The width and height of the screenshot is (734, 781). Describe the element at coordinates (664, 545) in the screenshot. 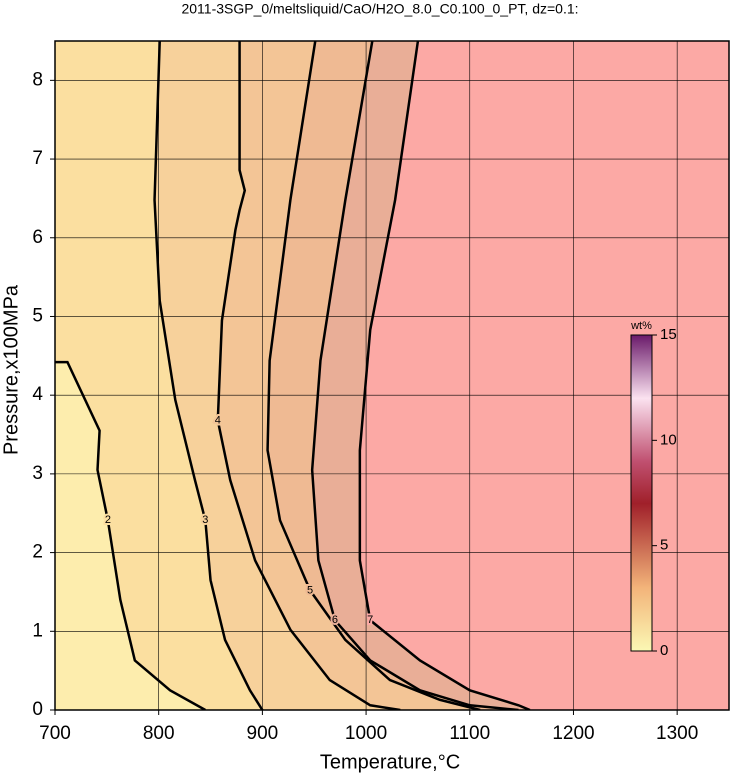

I see `colorbar-tick-label: 5` at that location.